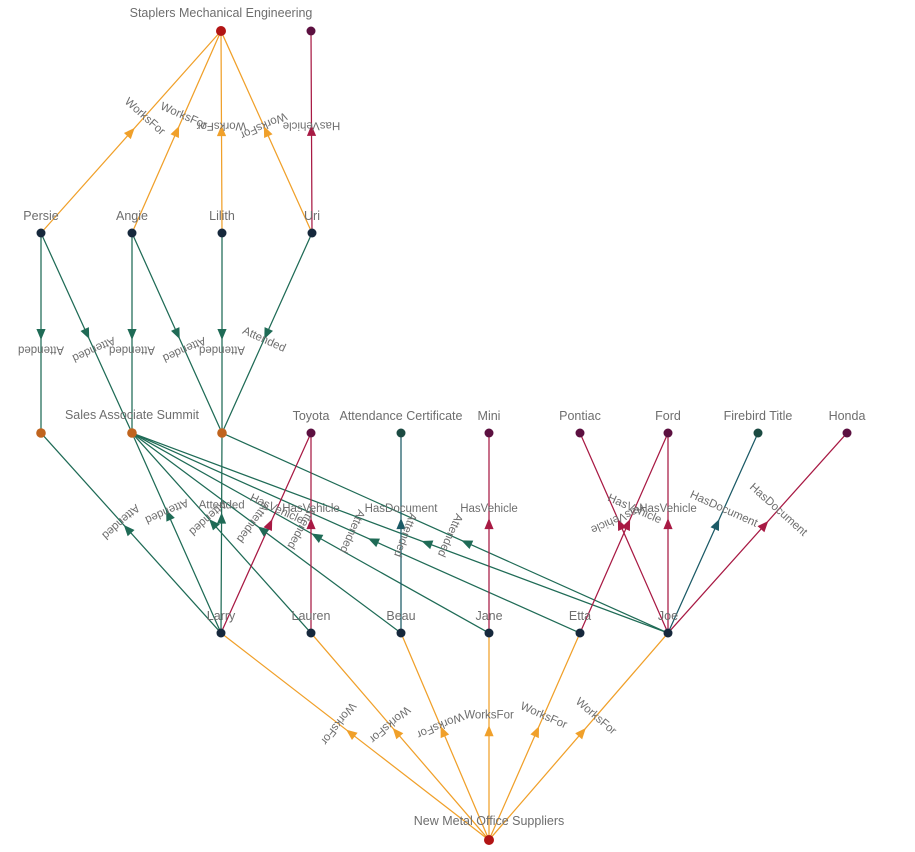 The width and height of the screenshot is (915, 852). Describe the element at coordinates (311, 416) in the screenshot. I see `node-label-toyota: Toyota` at that location.